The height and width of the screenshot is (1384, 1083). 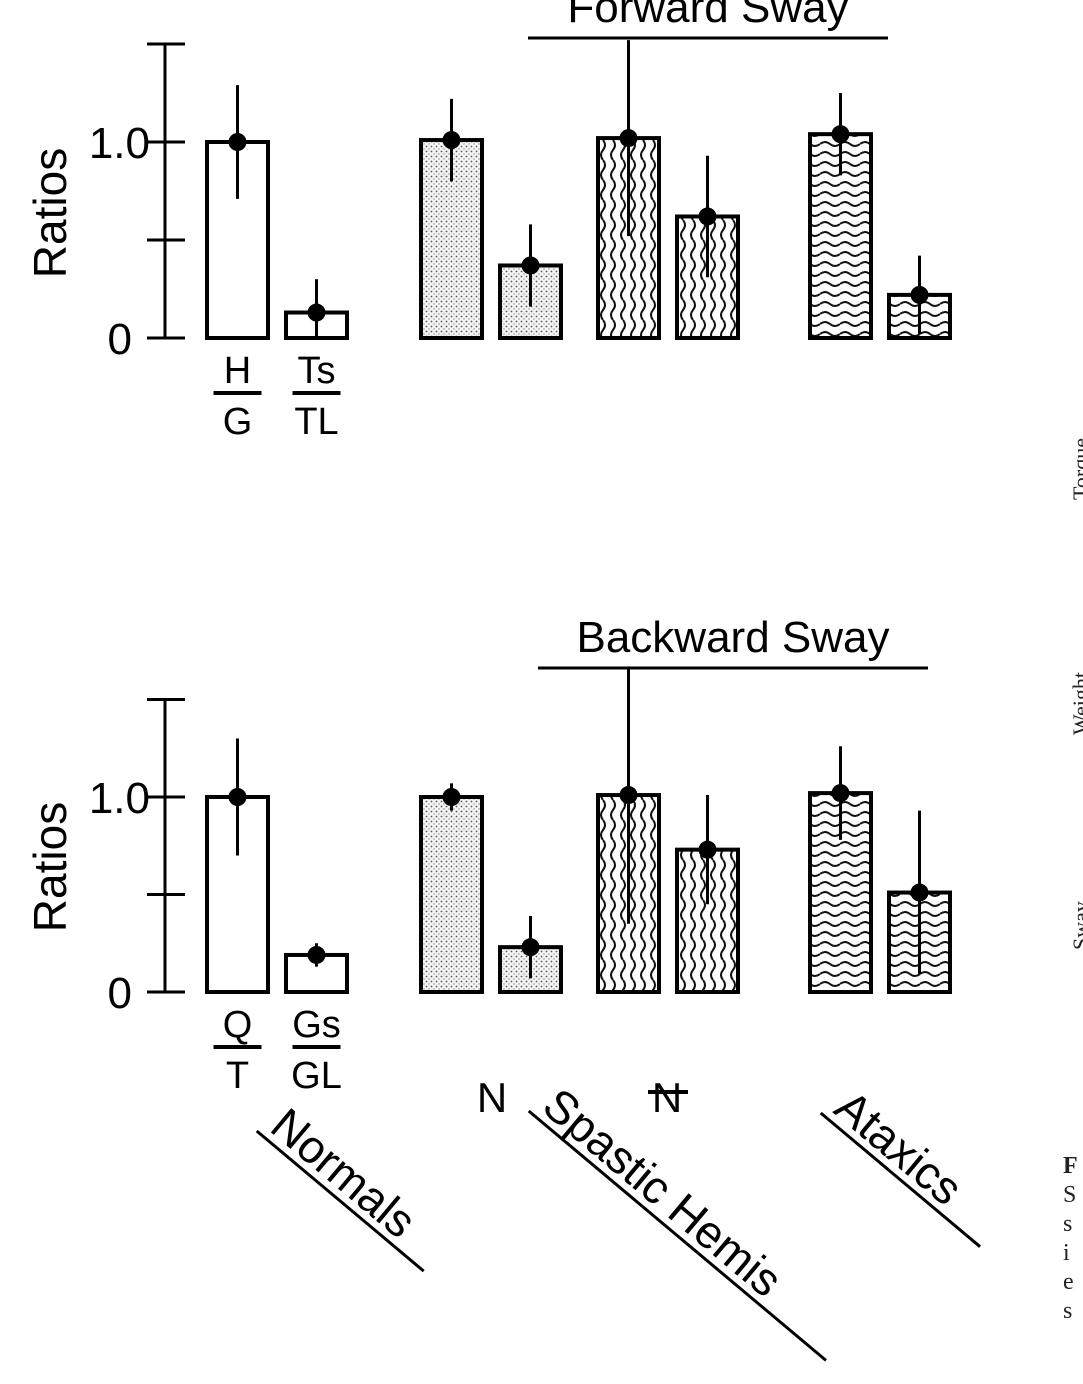 What do you see at coordinates (667, 1097) in the screenshot?
I see `n-struck-label: N` at bounding box center [667, 1097].